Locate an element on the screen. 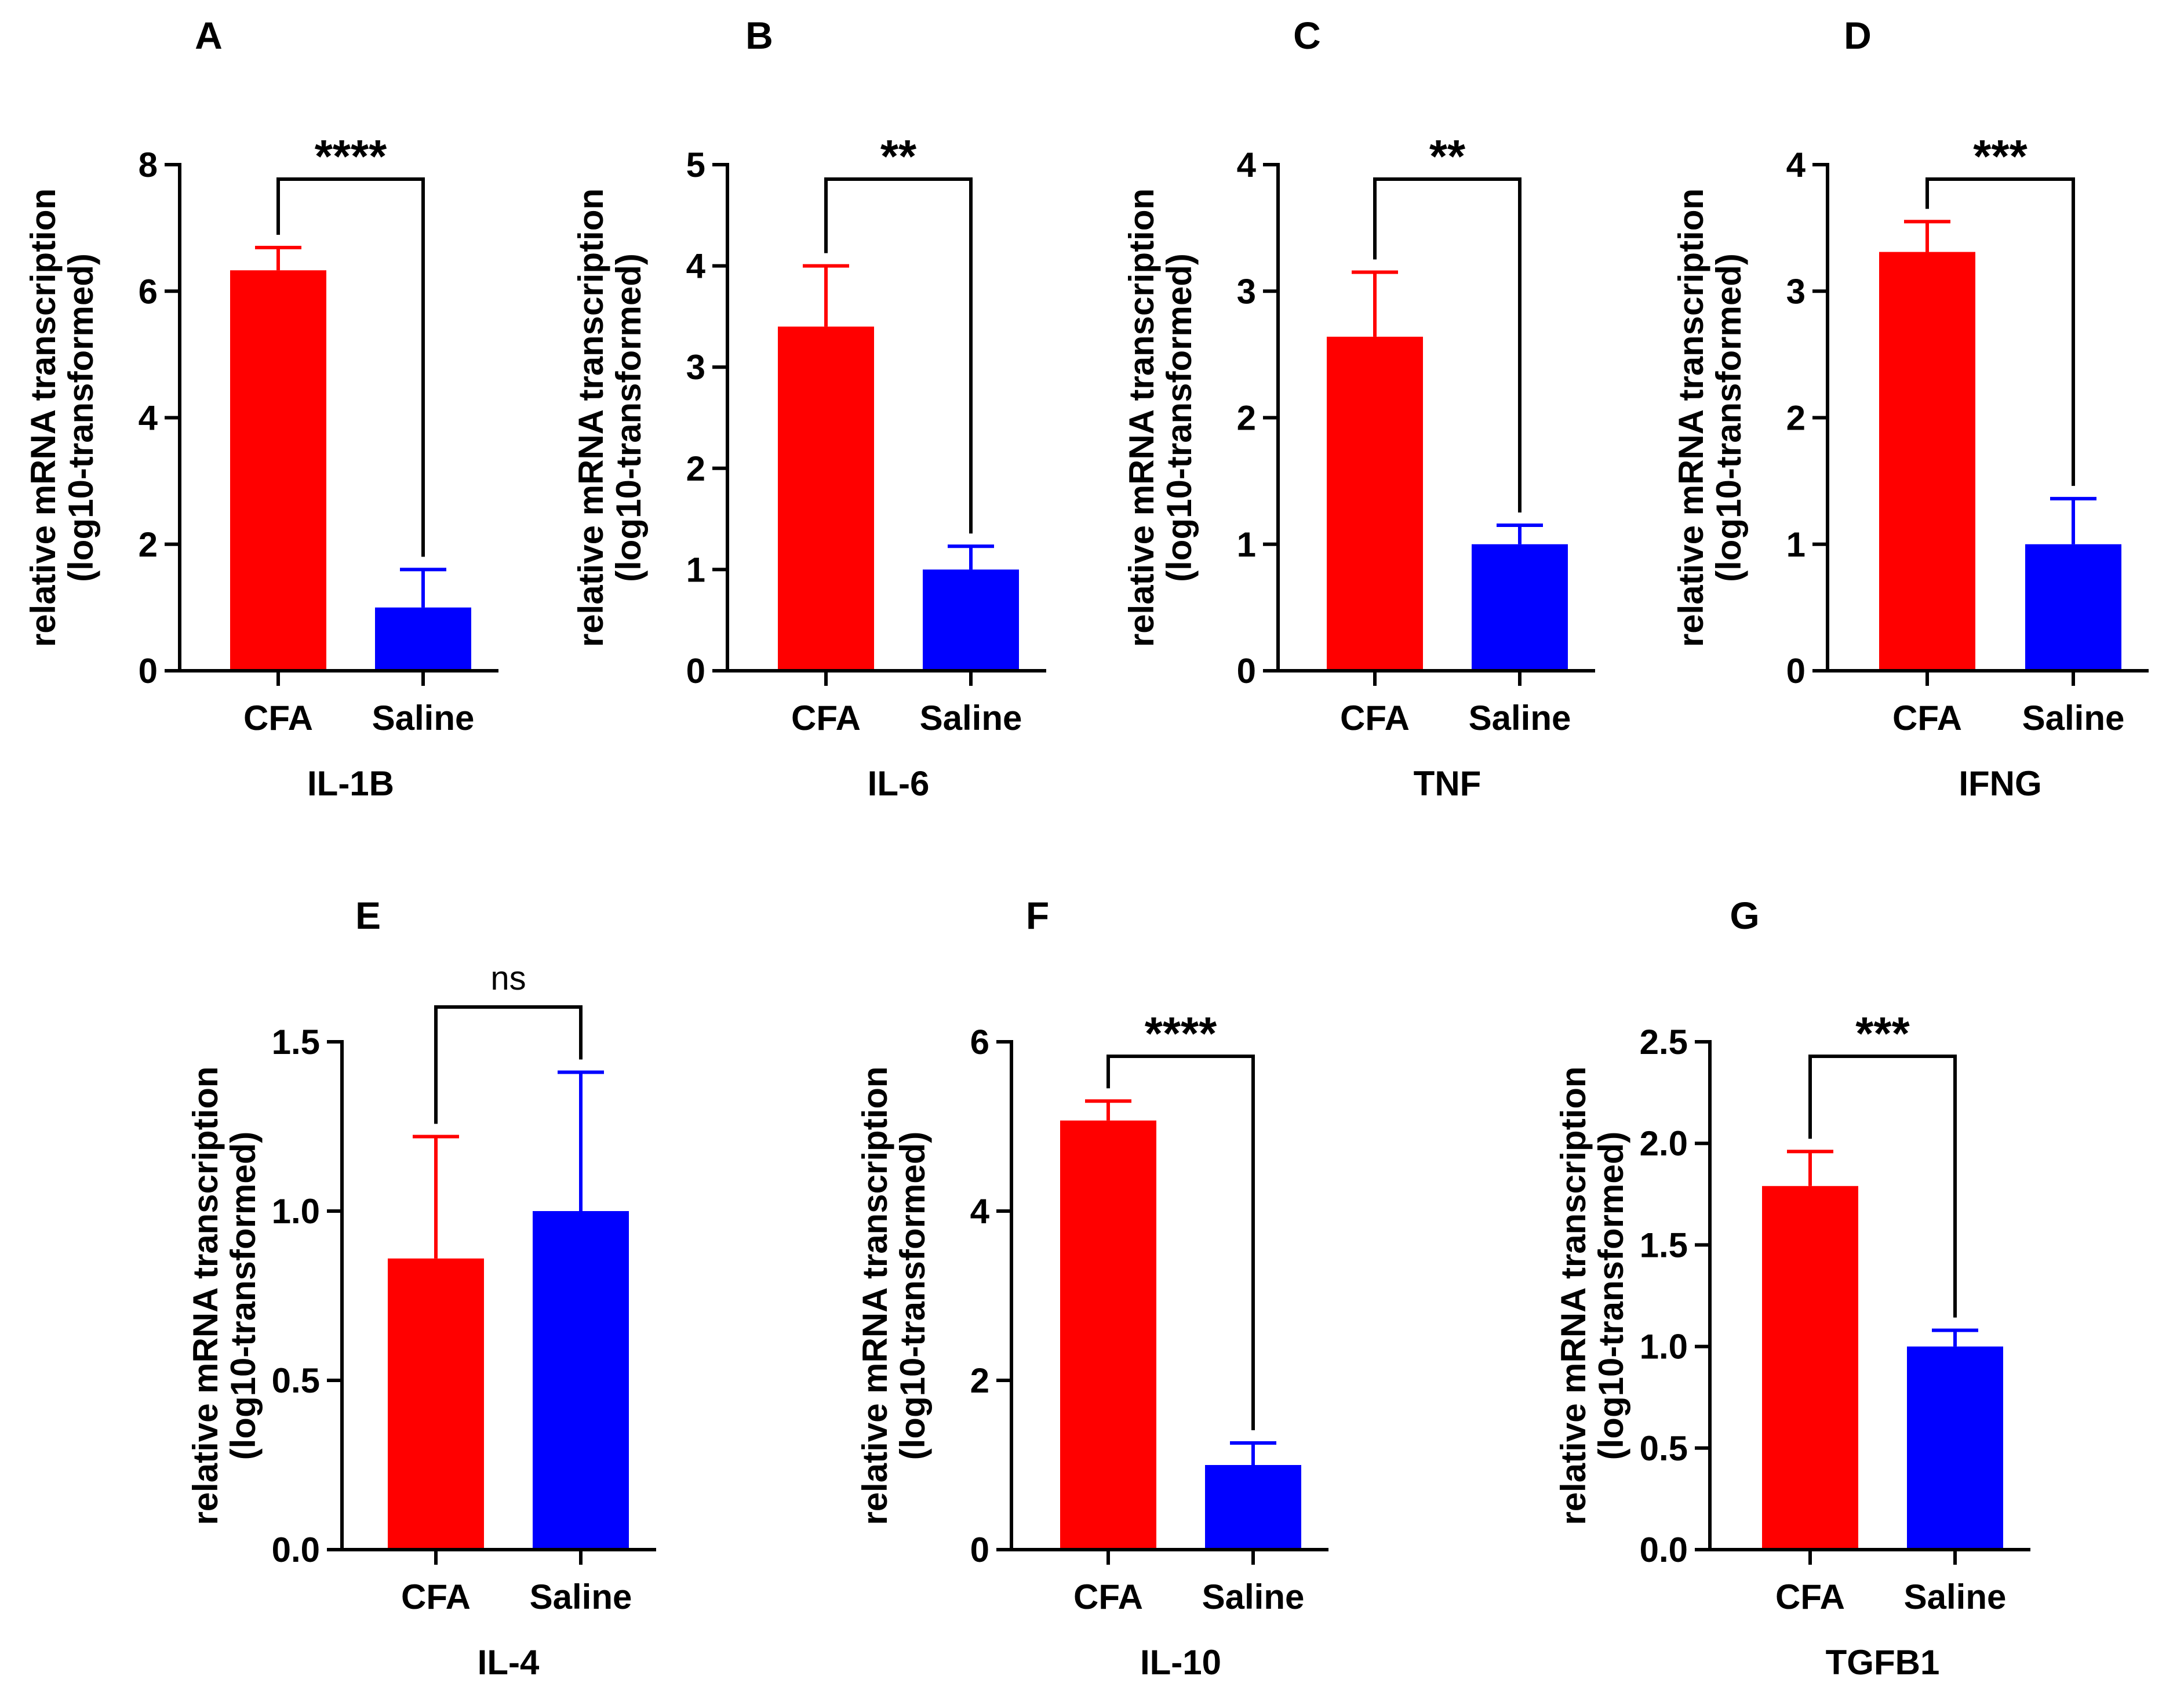 This screenshot has width=2184, height=1694. y-tick-label: 5 is located at coordinates (695, 165).